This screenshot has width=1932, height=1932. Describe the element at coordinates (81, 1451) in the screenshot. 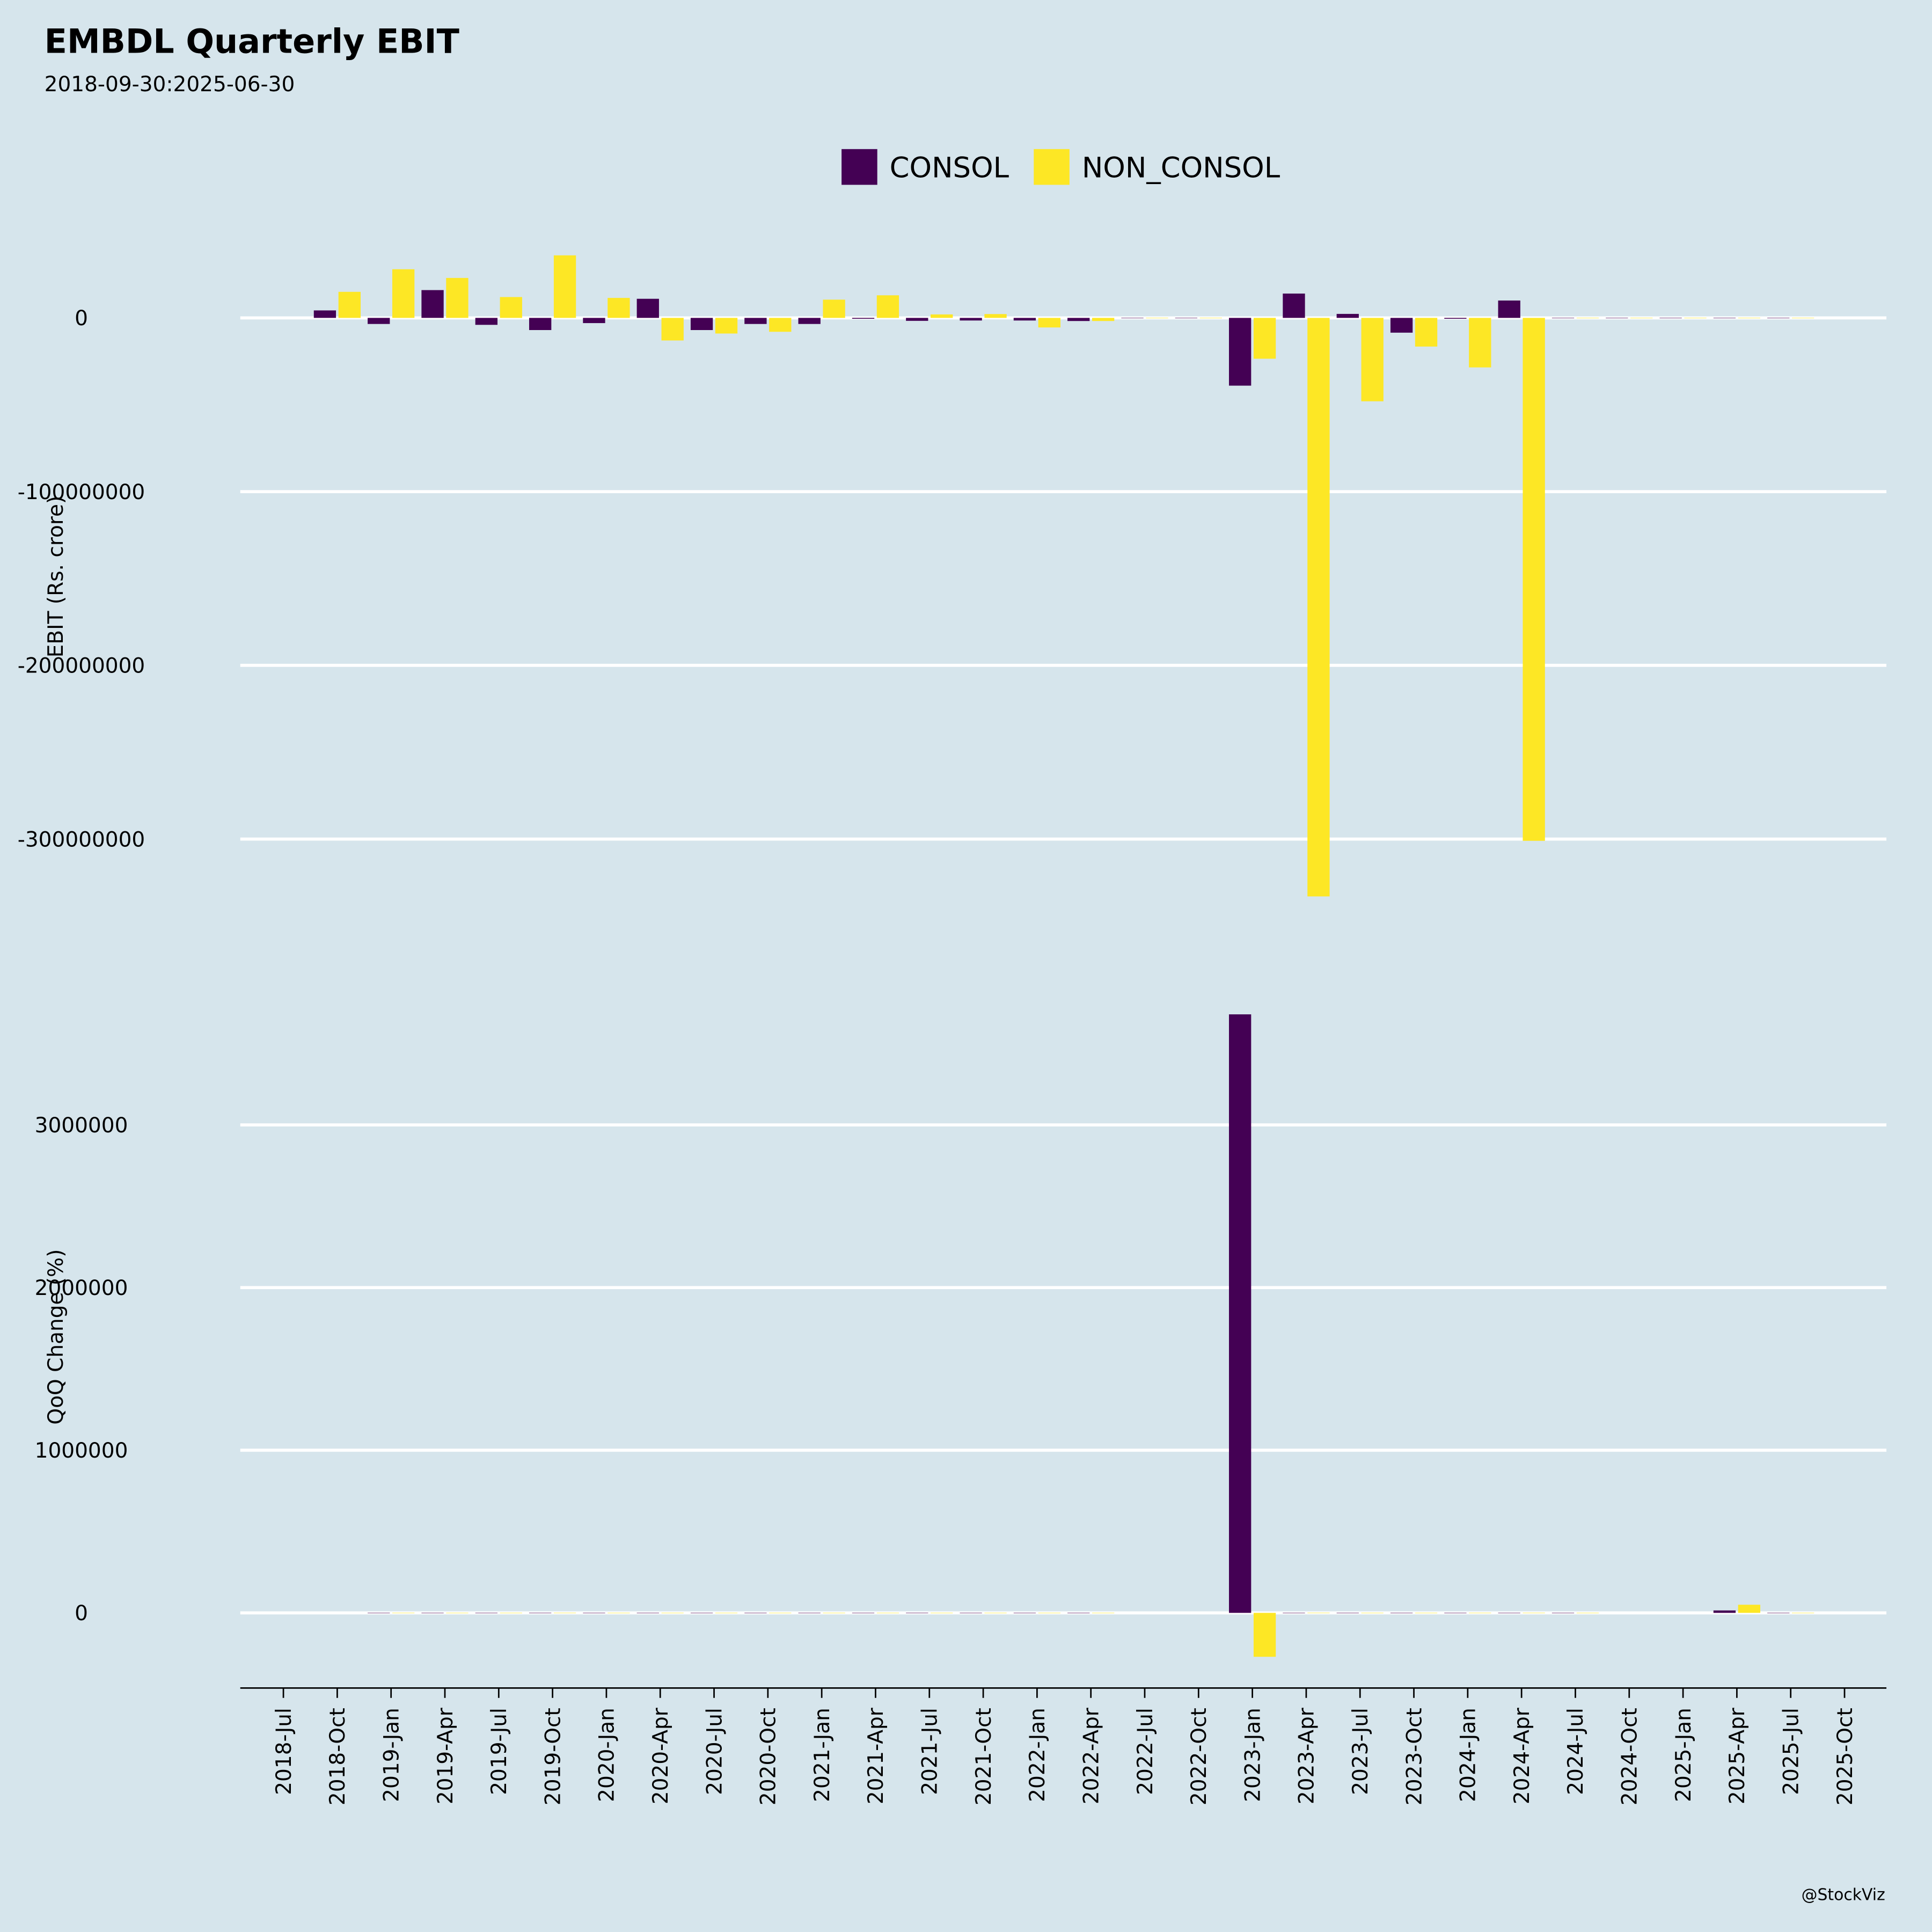

I see `lower-y-tick-label: 1000000` at that location.